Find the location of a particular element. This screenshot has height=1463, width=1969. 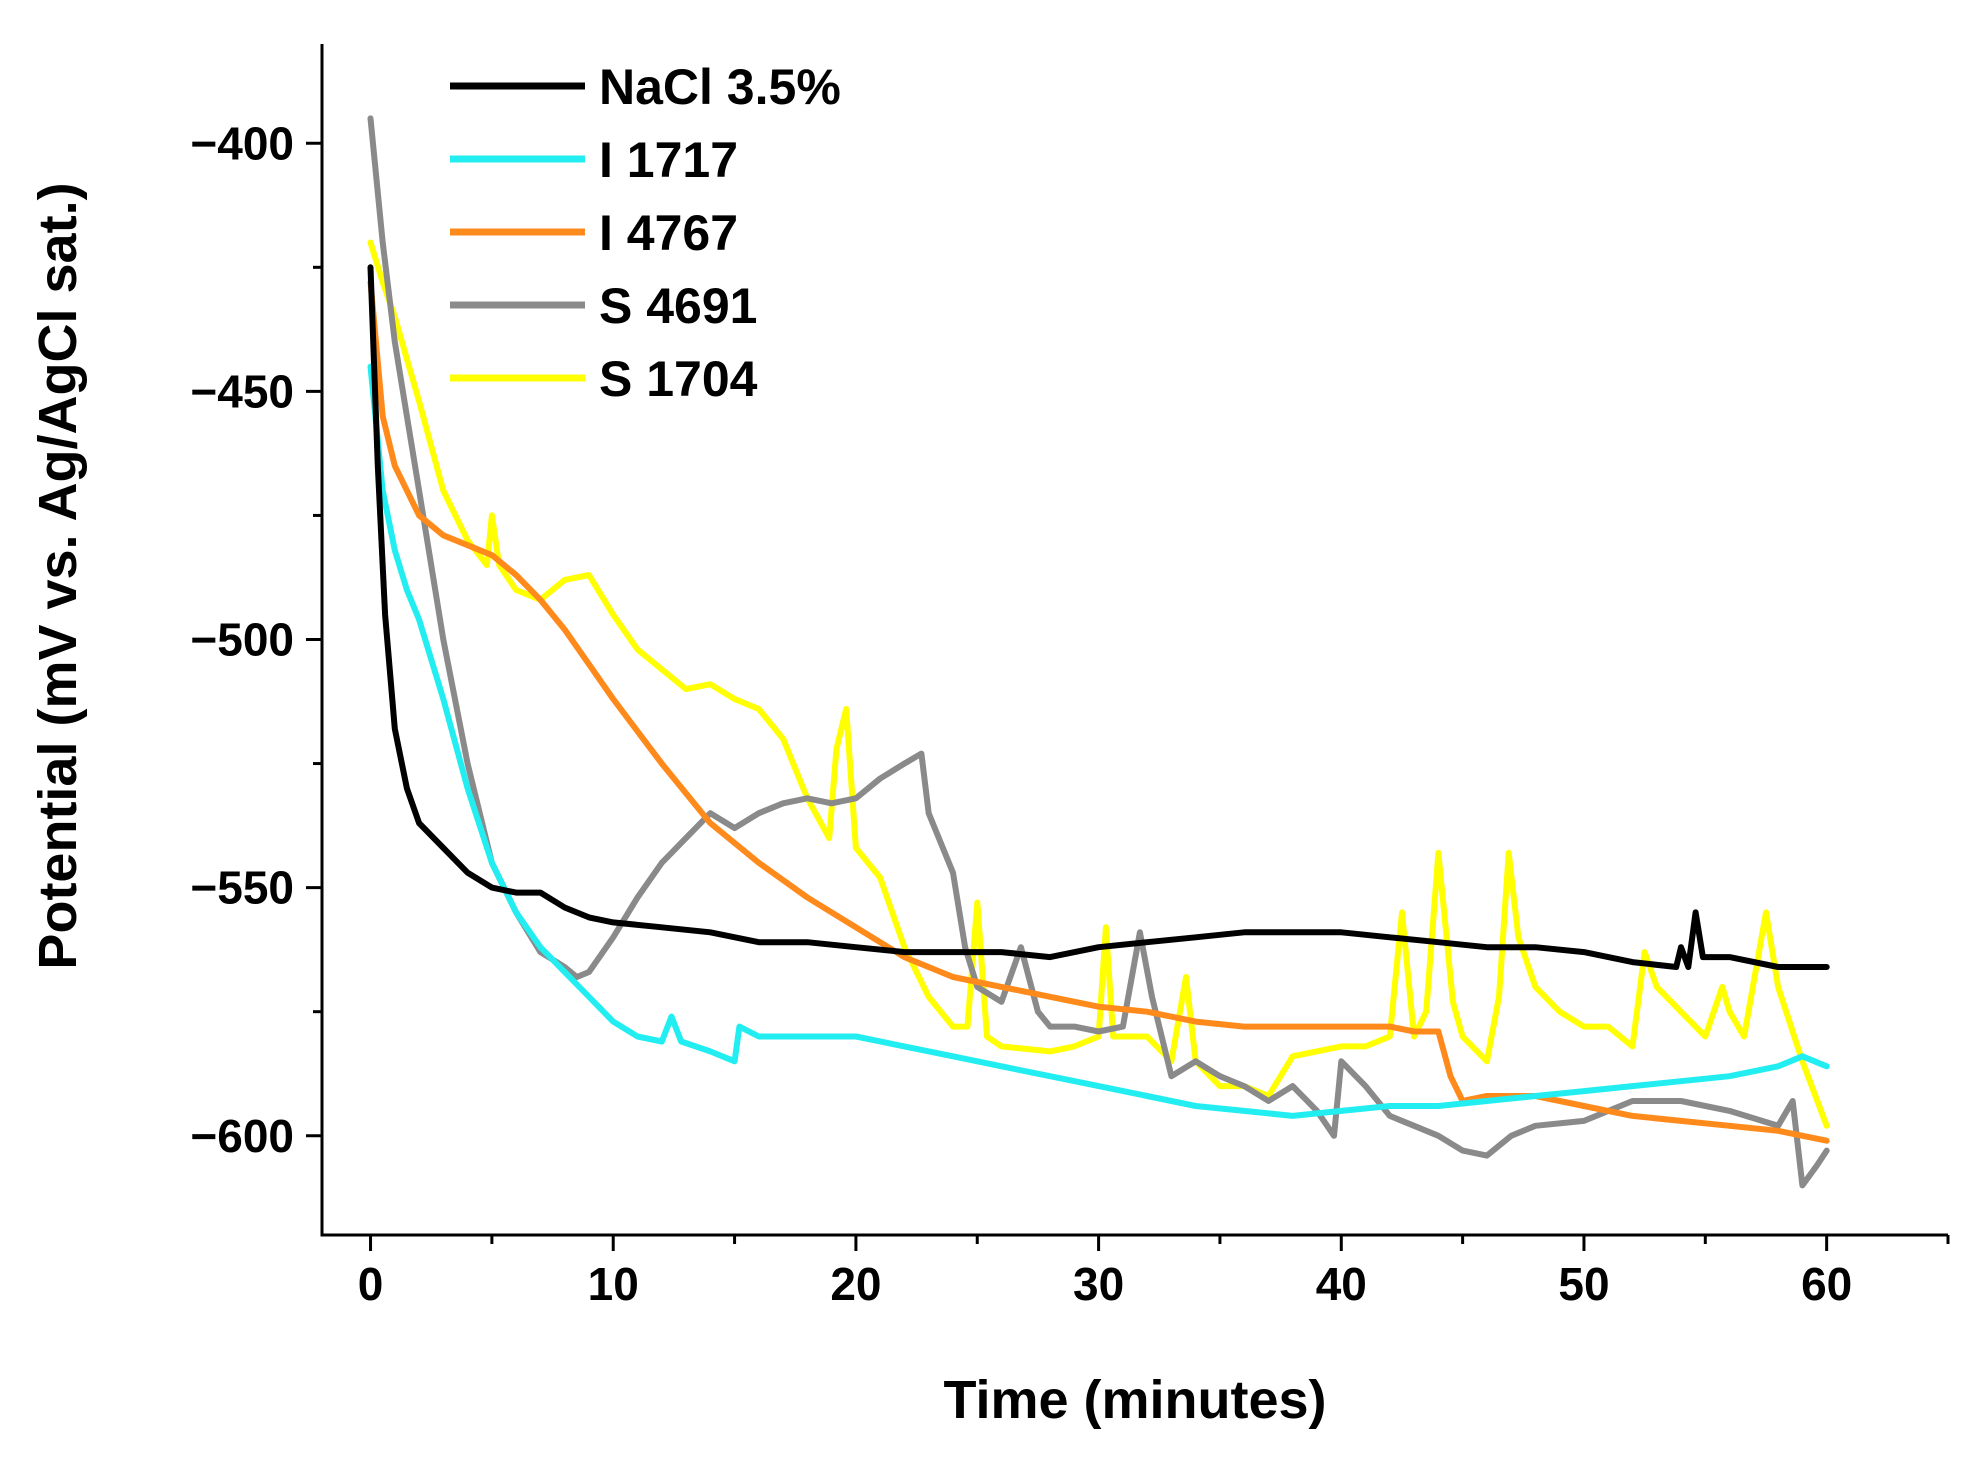

legend-label: NaCl 3.5% is located at coordinates (720, 87).